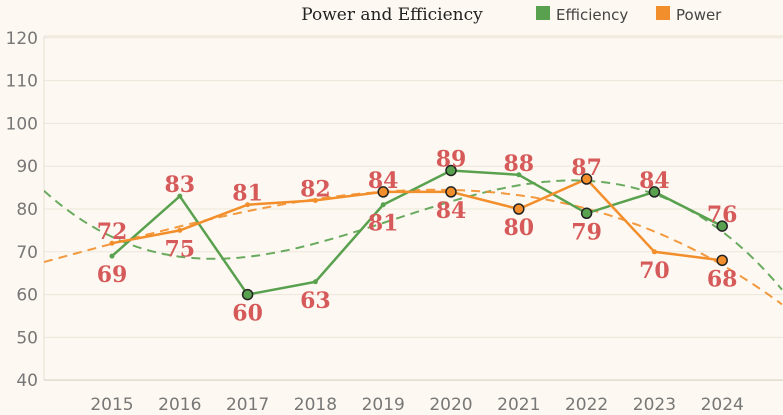  Describe the element at coordinates (592, 15) in the screenshot. I see `legend-label-efficiency: Efficiency` at that location.